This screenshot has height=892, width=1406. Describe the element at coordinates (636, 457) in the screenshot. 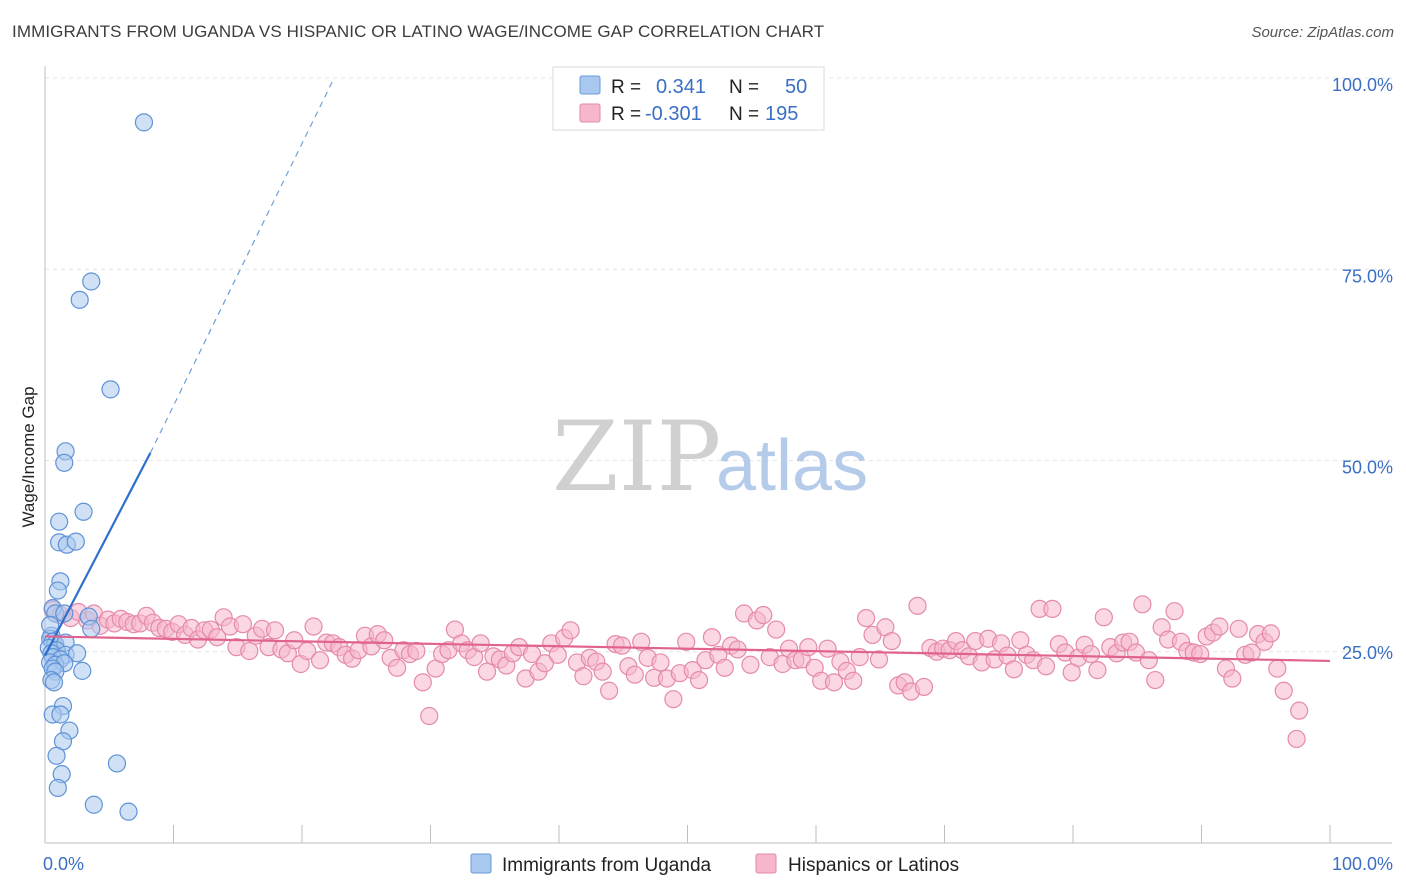

I see `watermark-zip: ZIP` at that location.